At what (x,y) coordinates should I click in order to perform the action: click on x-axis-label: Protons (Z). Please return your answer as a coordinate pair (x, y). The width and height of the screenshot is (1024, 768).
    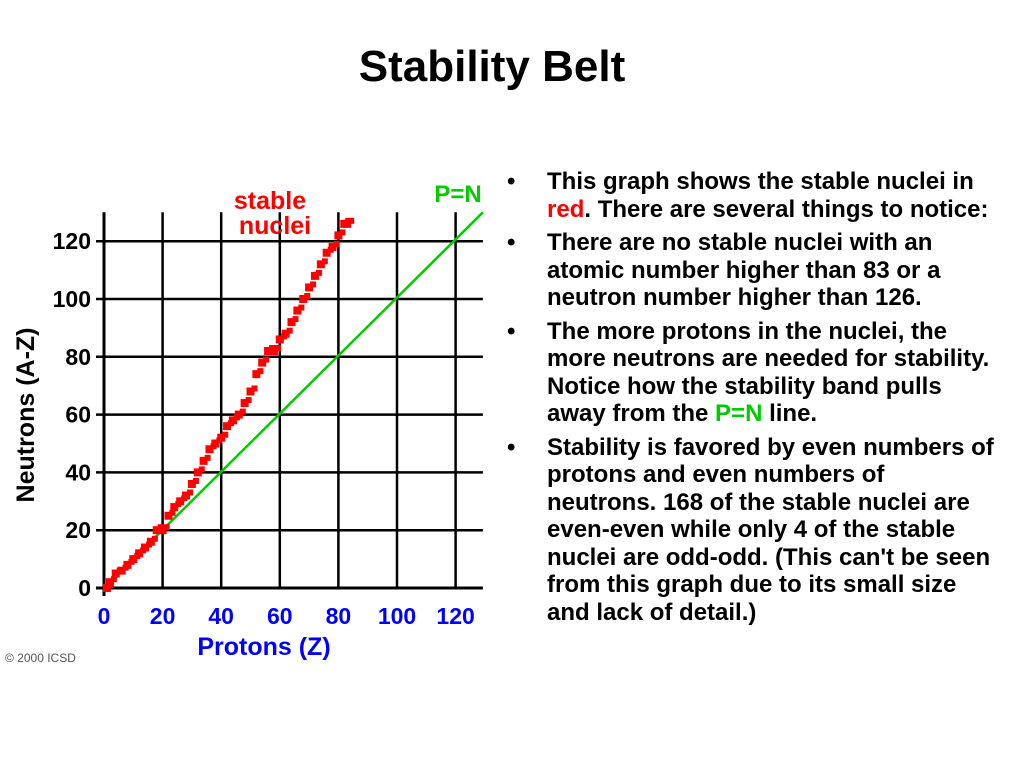
    Looking at the image, I should click on (263, 647).